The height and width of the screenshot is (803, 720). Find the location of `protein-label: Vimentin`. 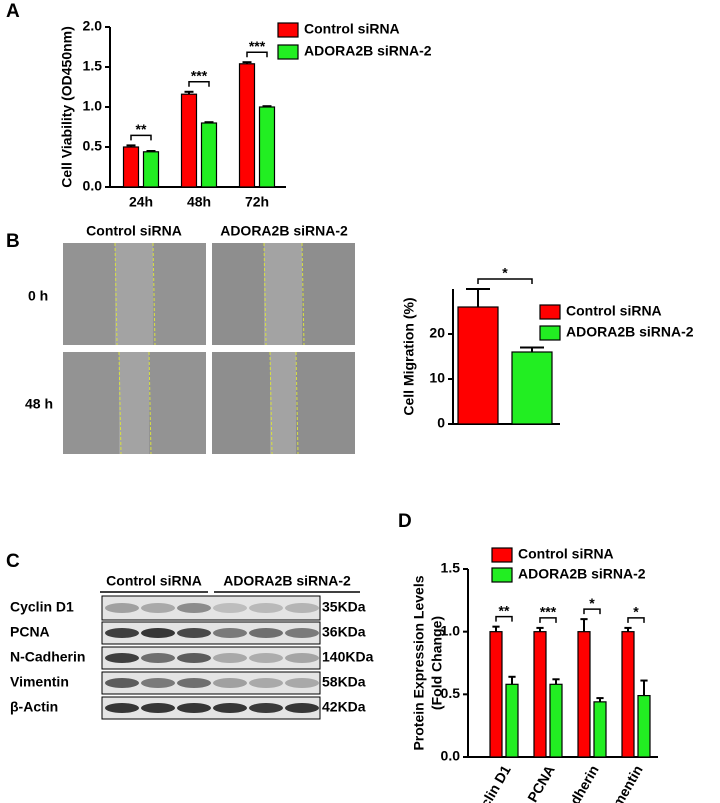

protein-label: Vimentin is located at coordinates (39, 682).